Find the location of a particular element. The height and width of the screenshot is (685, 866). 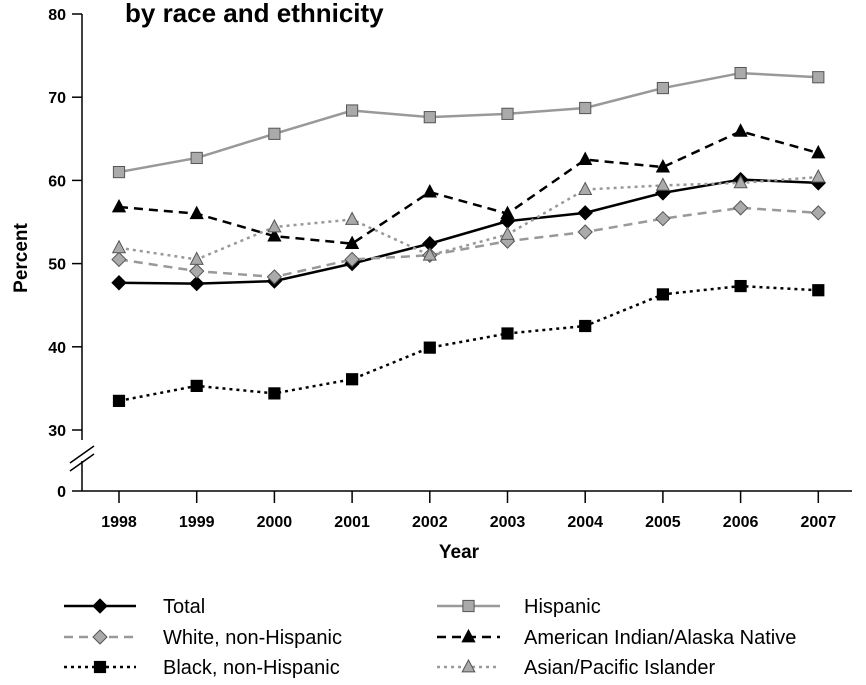

legend-label: Asian/Pacific Islander is located at coordinates (620, 668).